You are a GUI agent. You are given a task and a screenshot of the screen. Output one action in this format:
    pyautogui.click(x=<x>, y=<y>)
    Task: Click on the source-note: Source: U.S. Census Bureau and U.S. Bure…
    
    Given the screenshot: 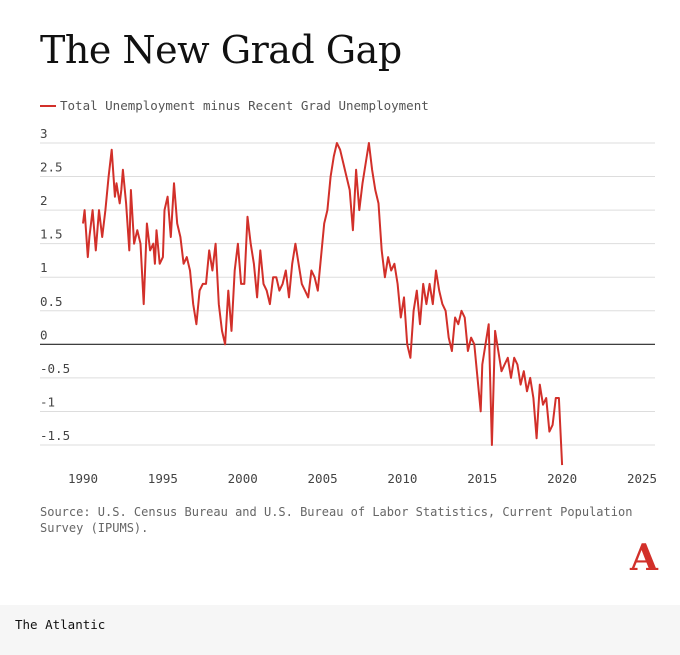 What is the action you would take?
    pyautogui.click(x=336, y=520)
    